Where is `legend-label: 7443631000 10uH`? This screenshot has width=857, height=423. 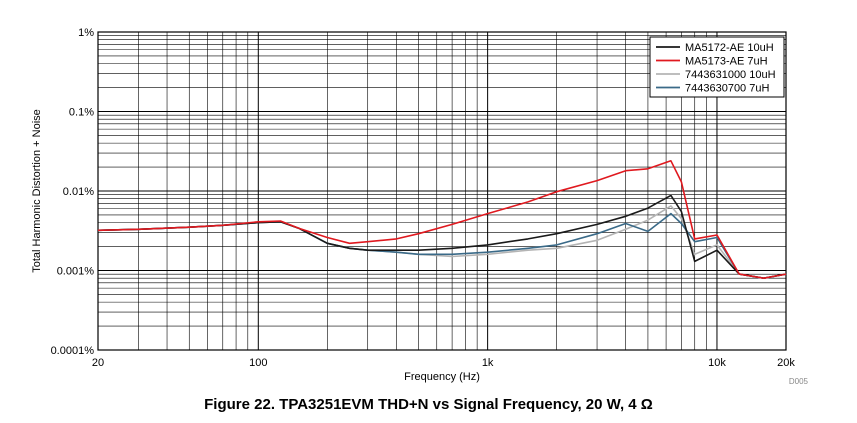
legend-label: 7443631000 10uH is located at coordinates (730, 75).